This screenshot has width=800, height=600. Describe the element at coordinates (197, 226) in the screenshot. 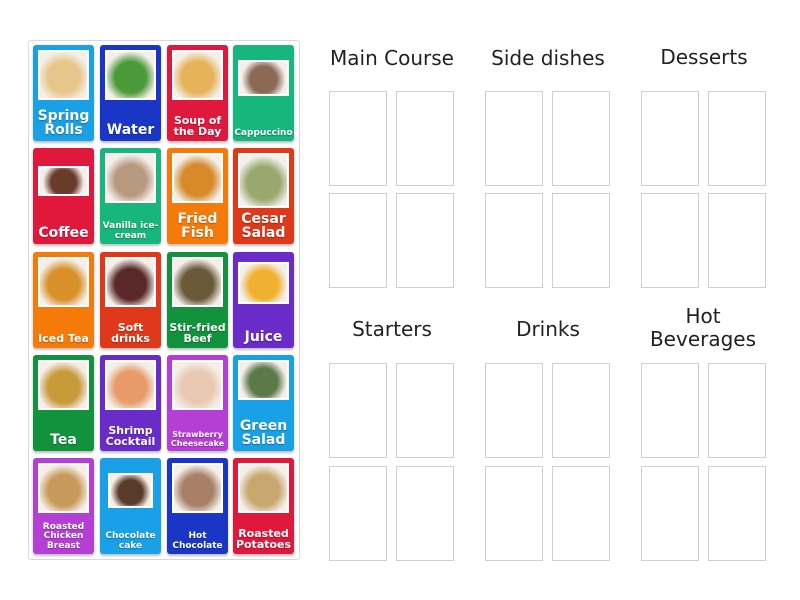

I see `card-label: Fried Fish` at that location.